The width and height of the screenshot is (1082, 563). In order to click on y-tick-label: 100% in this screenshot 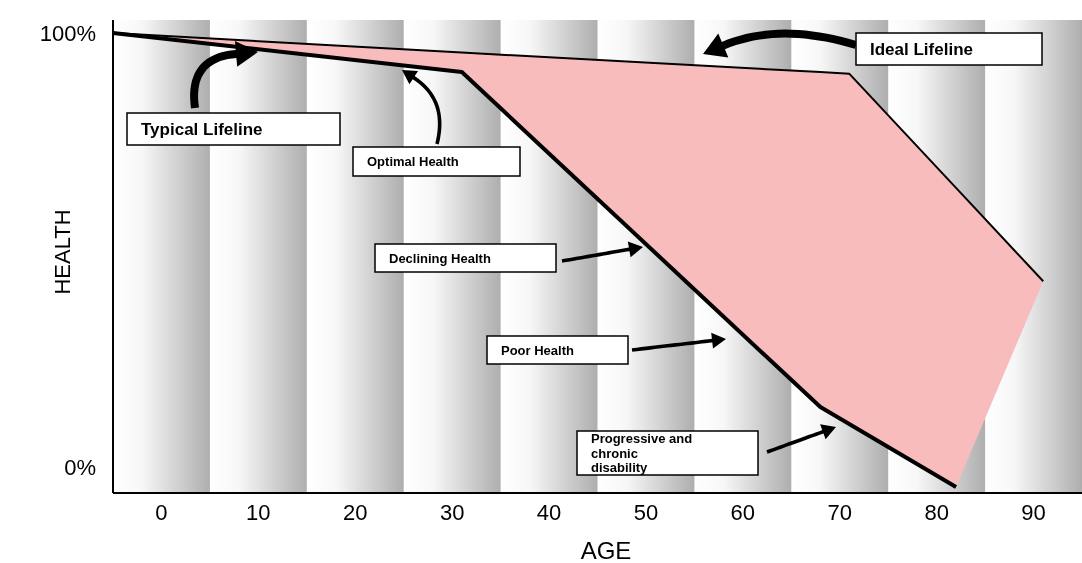, I will do `click(67, 34)`.